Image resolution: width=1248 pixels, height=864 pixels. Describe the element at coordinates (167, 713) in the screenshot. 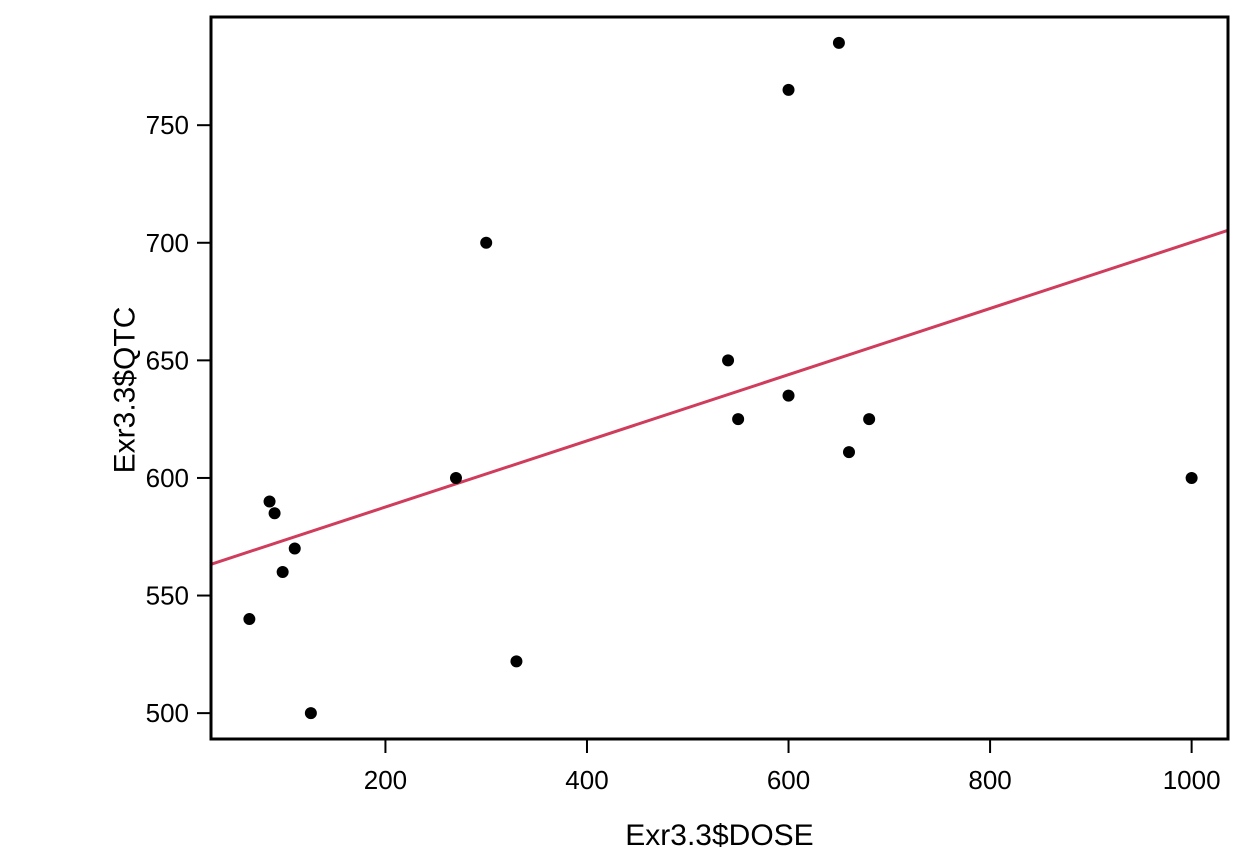

I see `y-tick-label: 500` at that location.